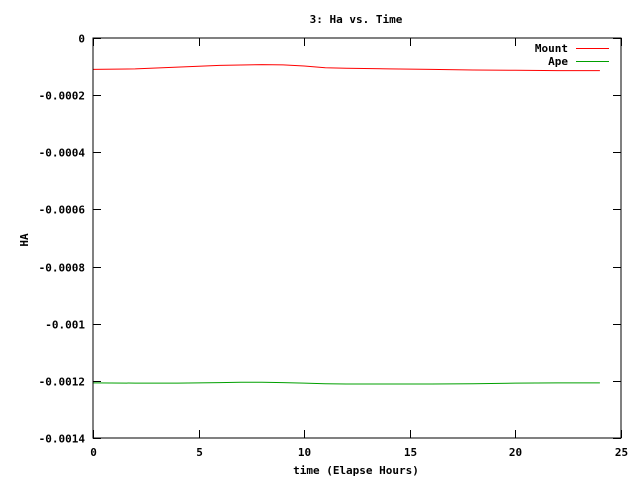  What do you see at coordinates (62, 382) in the screenshot?
I see `y-tick-label: -0.0012` at bounding box center [62, 382].